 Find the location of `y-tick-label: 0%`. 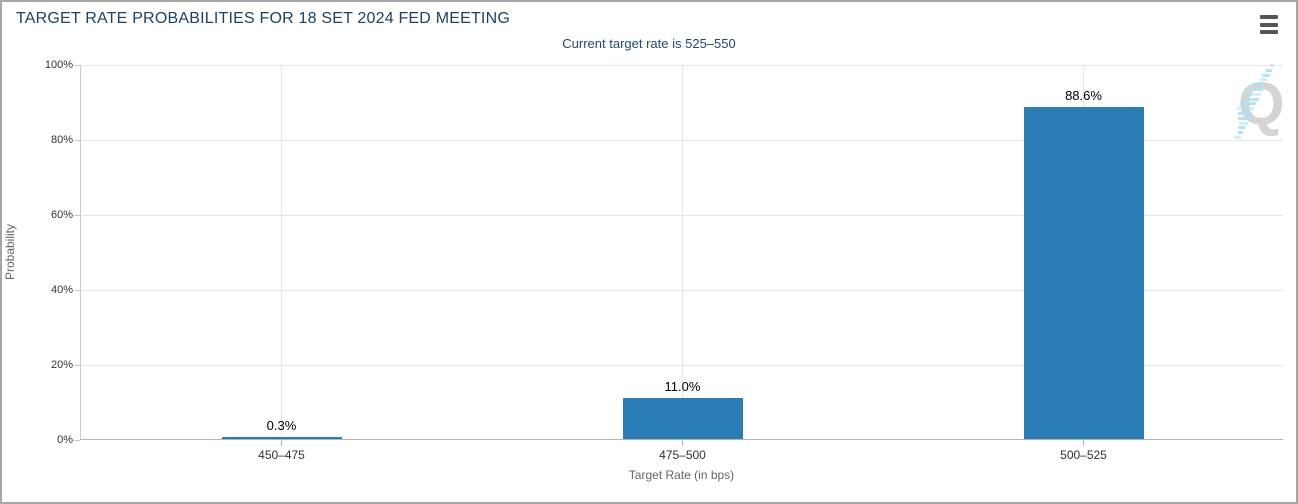

y-tick-label: 0% is located at coordinates (65, 440).